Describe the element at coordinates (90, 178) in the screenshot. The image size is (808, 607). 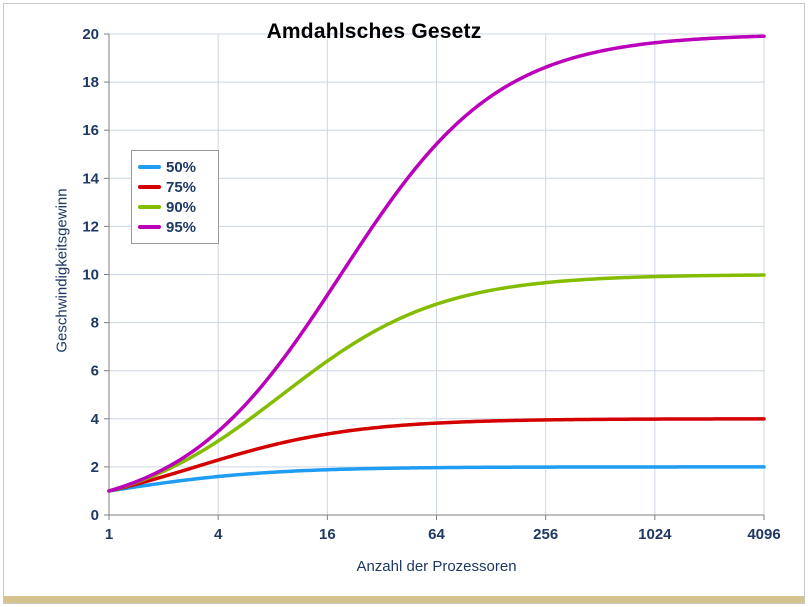
I see `y-tick-label: 14` at that location.